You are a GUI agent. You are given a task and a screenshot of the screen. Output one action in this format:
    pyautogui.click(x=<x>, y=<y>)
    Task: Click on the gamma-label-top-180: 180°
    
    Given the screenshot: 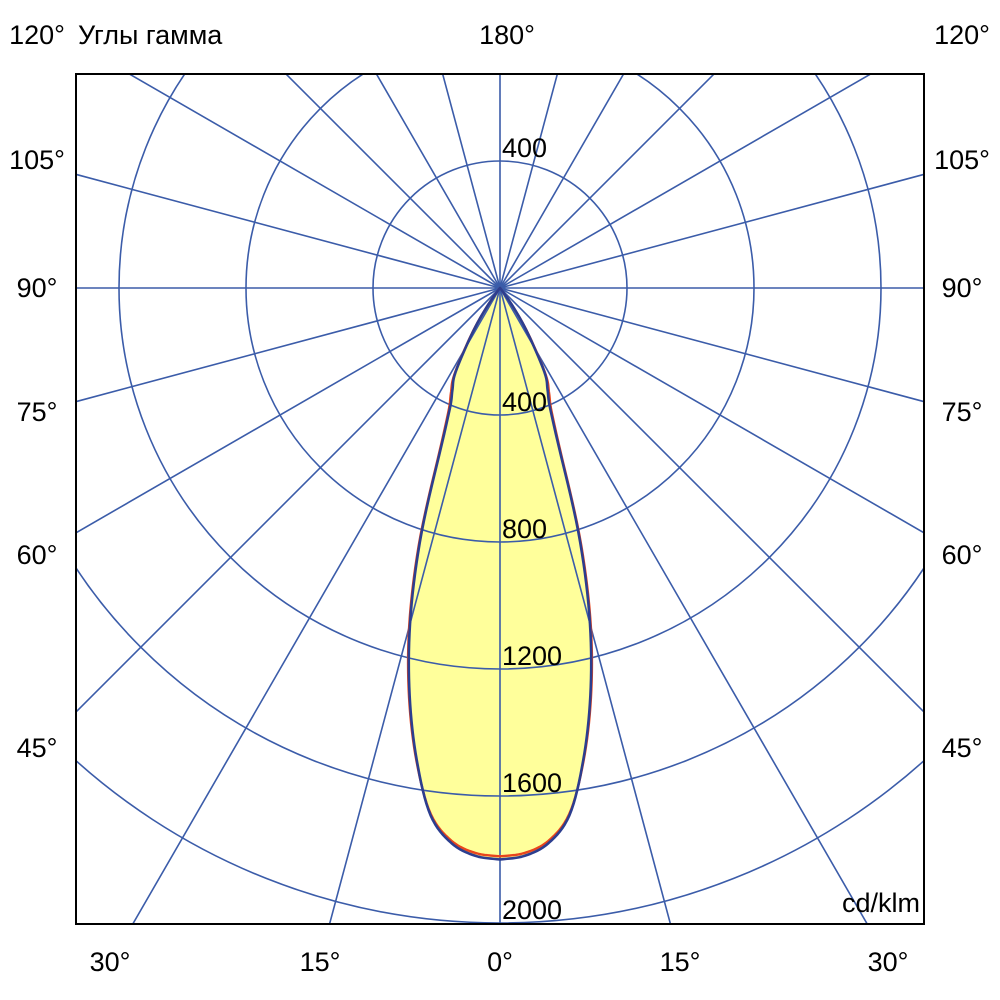 What is the action you would take?
    pyautogui.click(x=507, y=35)
    